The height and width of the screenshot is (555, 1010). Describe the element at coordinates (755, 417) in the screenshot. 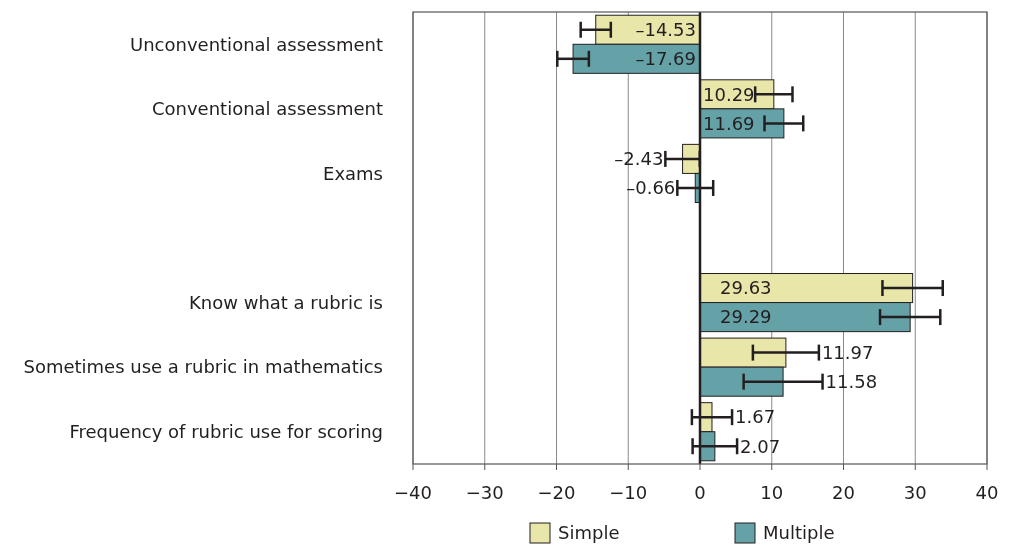

I see `data-label: 1.67` at that location.